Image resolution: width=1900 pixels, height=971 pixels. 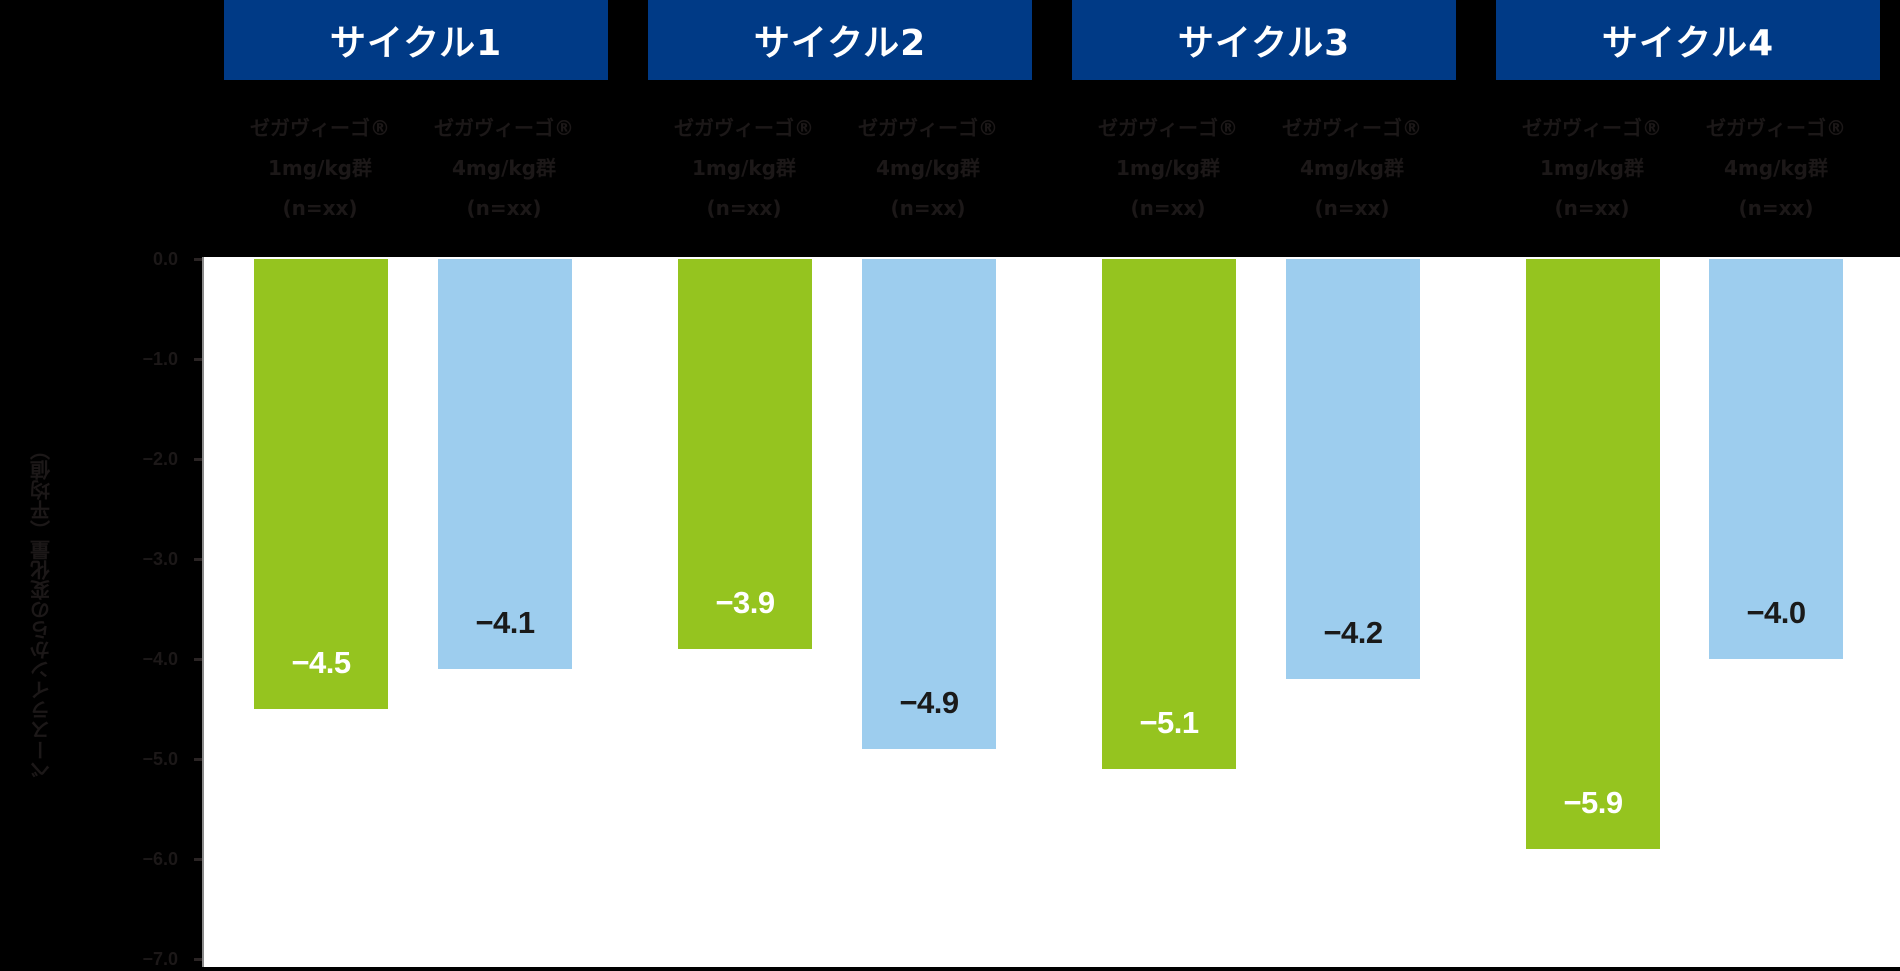 I want to click on cycle-2-header: サイクル2, so click(x=840, y=40).